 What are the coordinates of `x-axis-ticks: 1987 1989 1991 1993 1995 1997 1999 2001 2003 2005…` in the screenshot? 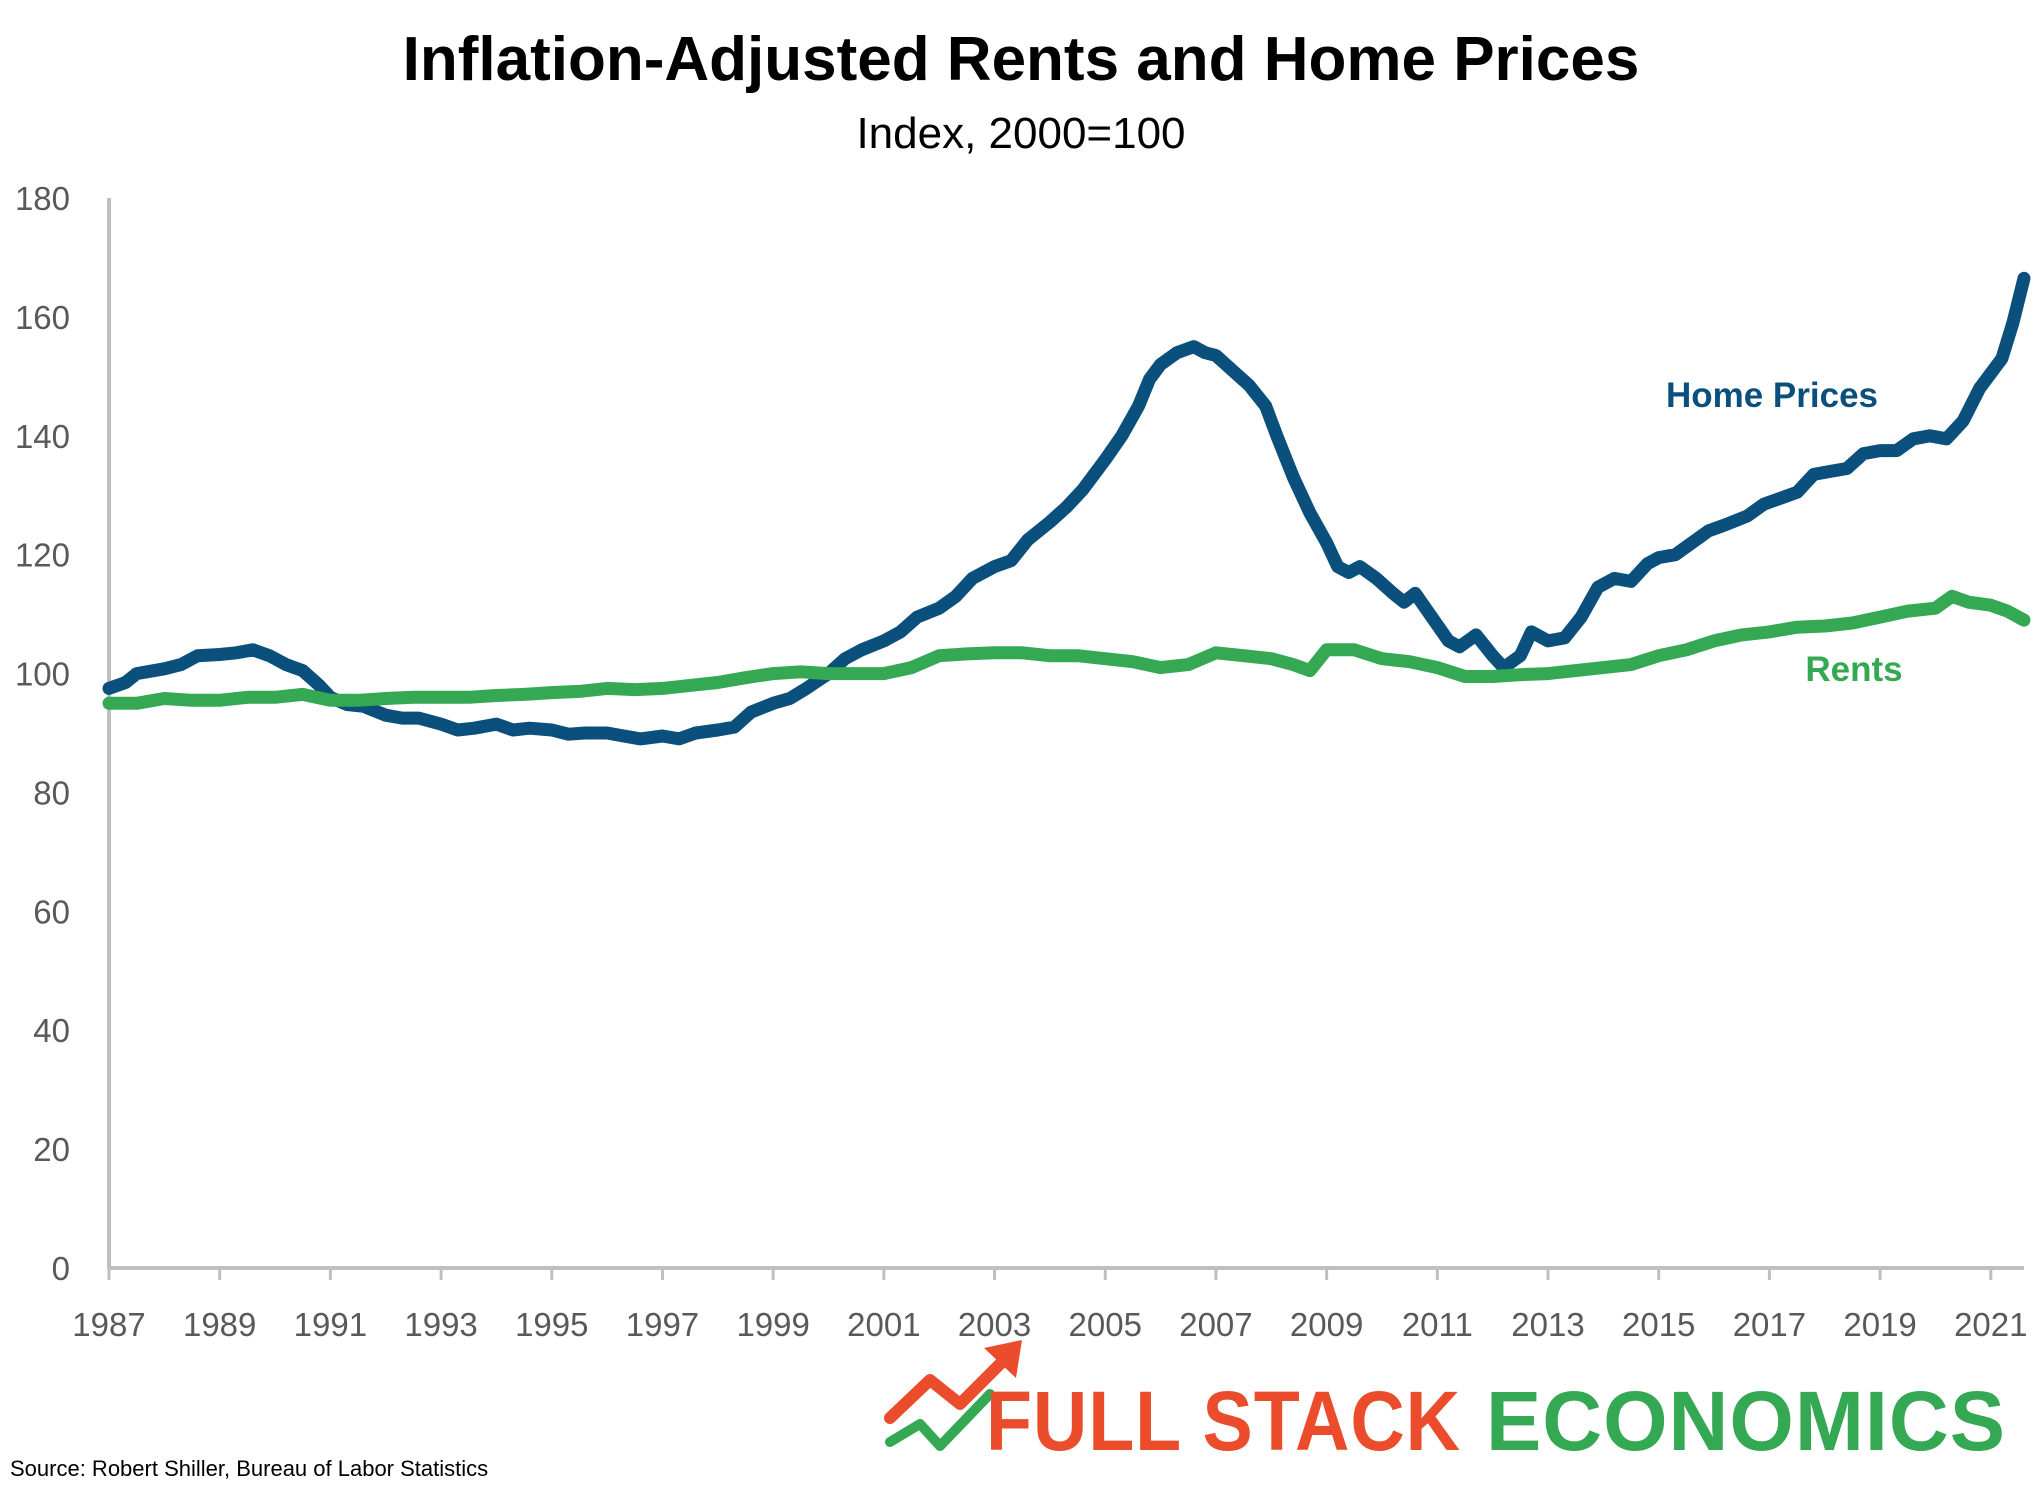 It's located at (1050, 1305).